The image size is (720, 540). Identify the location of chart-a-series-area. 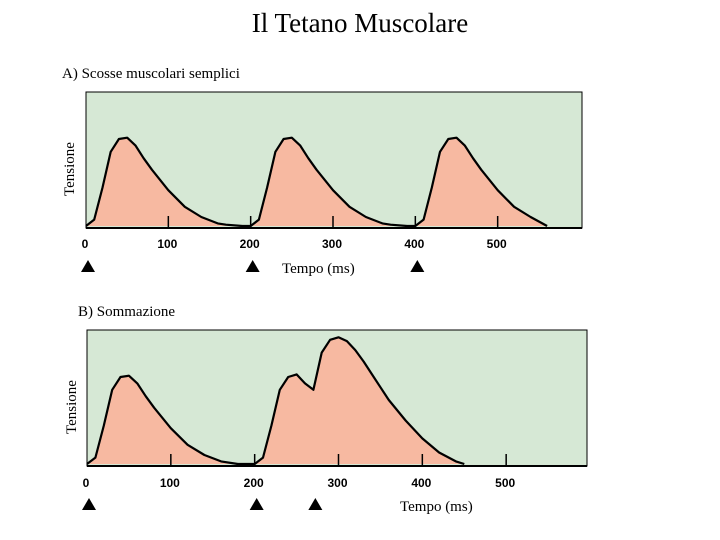
(317, 181).